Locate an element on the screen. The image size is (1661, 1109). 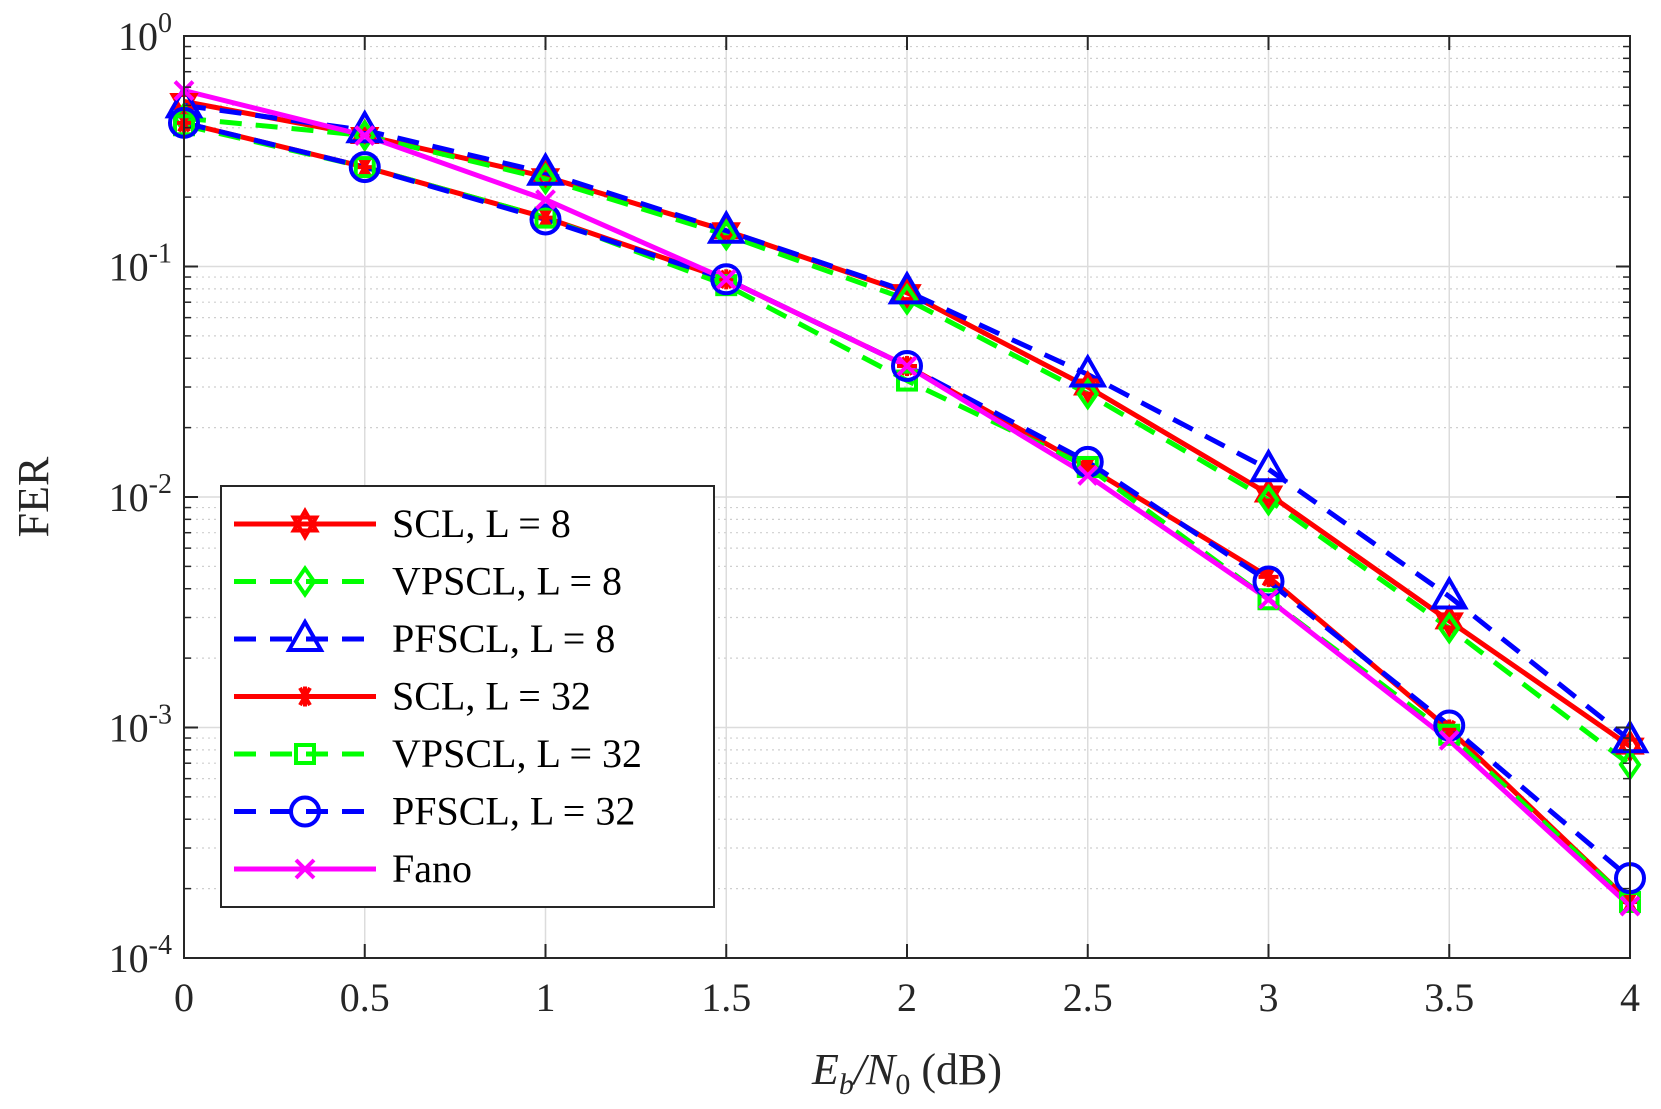
x-tick-label: 3 is located at coordinates (1269, 997).